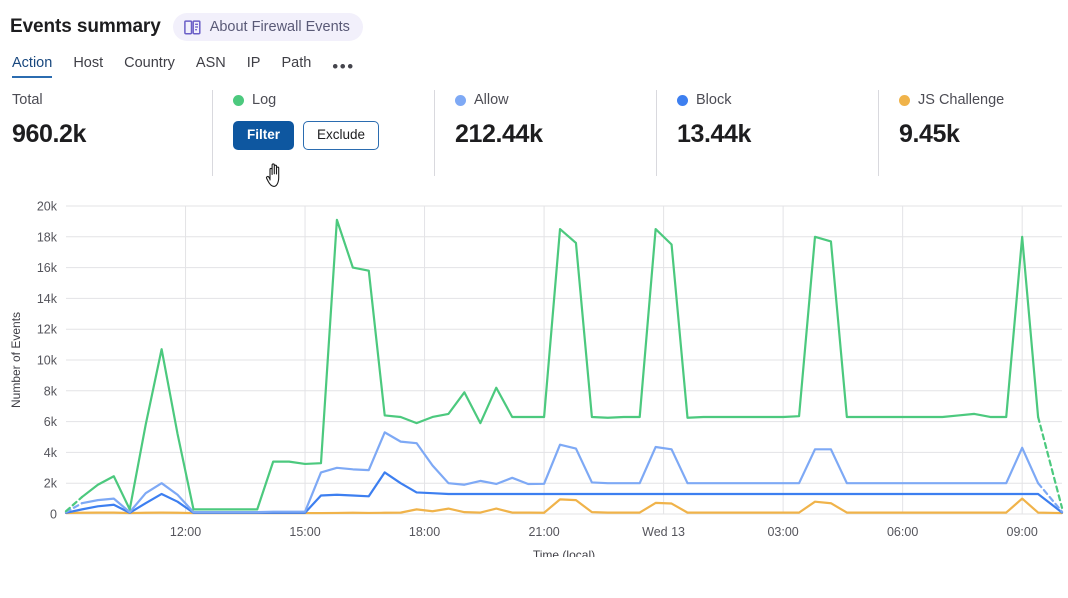 This screenshot has height=598, width=1068. Describe the element at coordinates (663, 532) in the screenshot. I see `x-axis-tick-label: Wed 13` at that location.